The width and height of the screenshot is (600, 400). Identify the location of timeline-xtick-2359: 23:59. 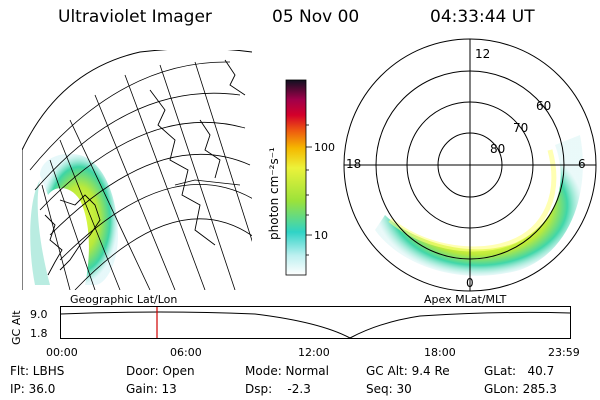
(564, 352).